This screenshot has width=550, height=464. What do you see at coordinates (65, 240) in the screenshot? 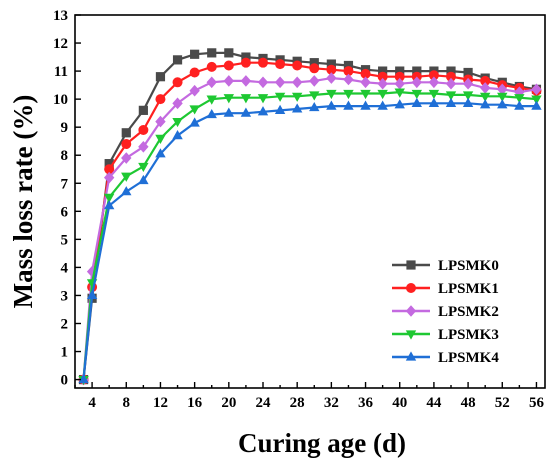
I see `y-tick-label: 5` at bounding box center [65, 240].